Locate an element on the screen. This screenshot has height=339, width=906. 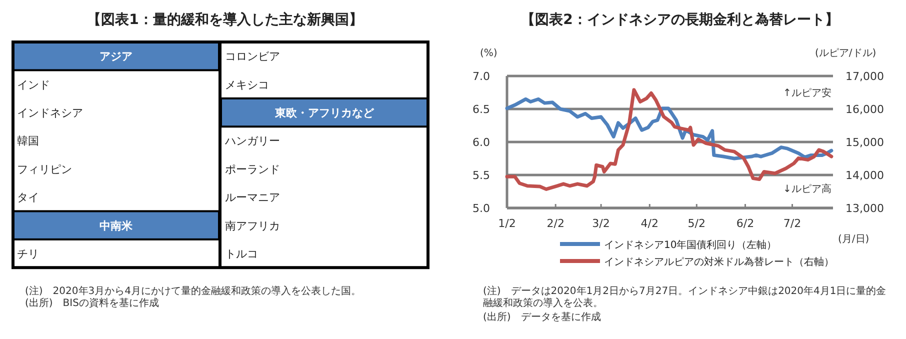
text: (出所) BISの資料を基に作成 is located at coordinates (92, 304).